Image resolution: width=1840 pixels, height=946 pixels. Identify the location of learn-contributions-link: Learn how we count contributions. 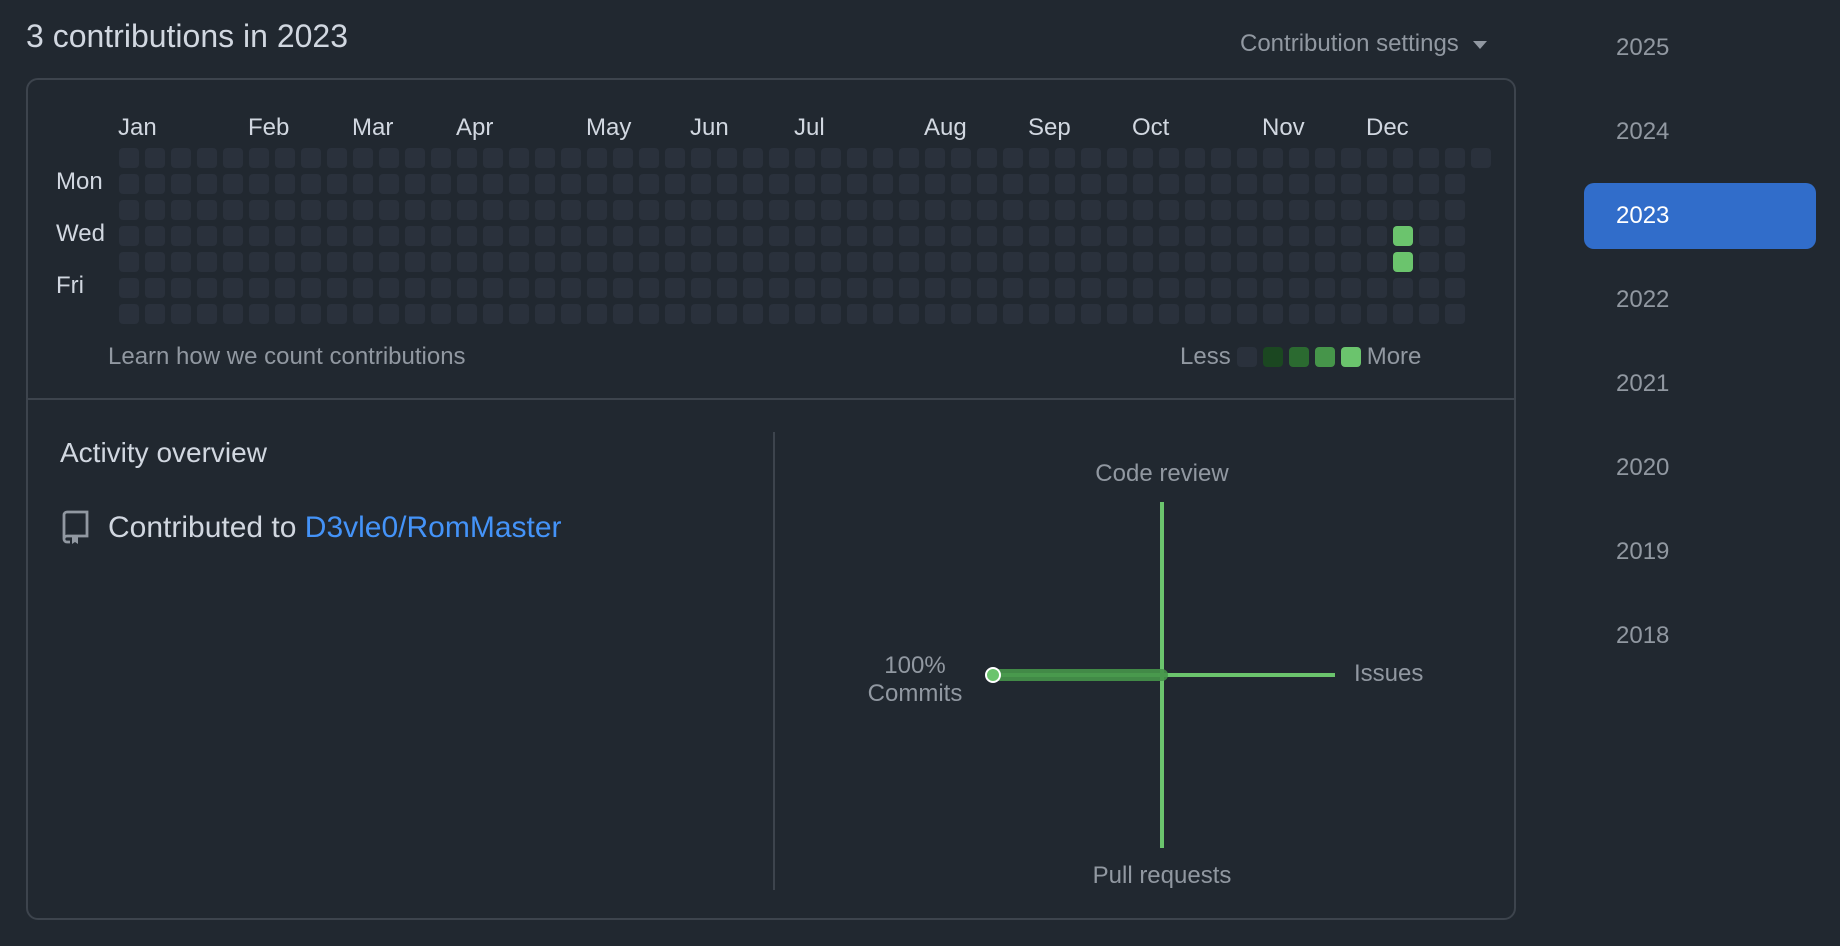
(287, 356).